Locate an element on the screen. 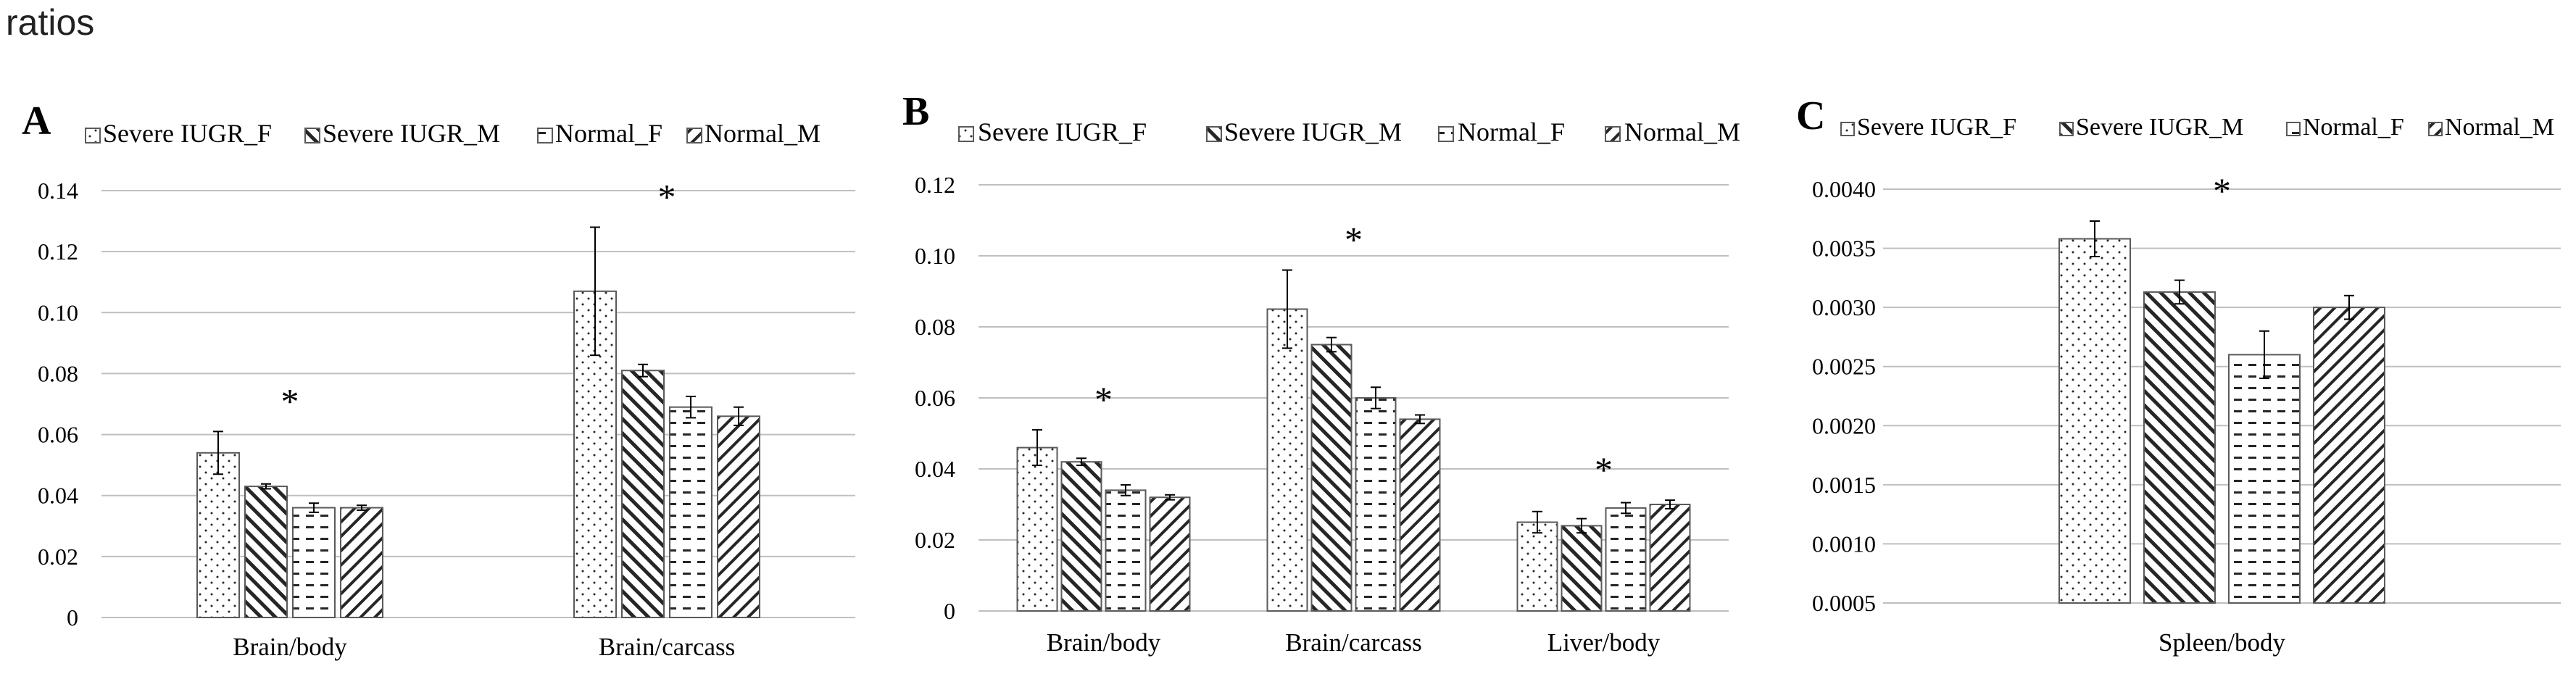 The image size is (2576, 682). y-tick-label: 0.0025 is located at coordinates (1844, 367).